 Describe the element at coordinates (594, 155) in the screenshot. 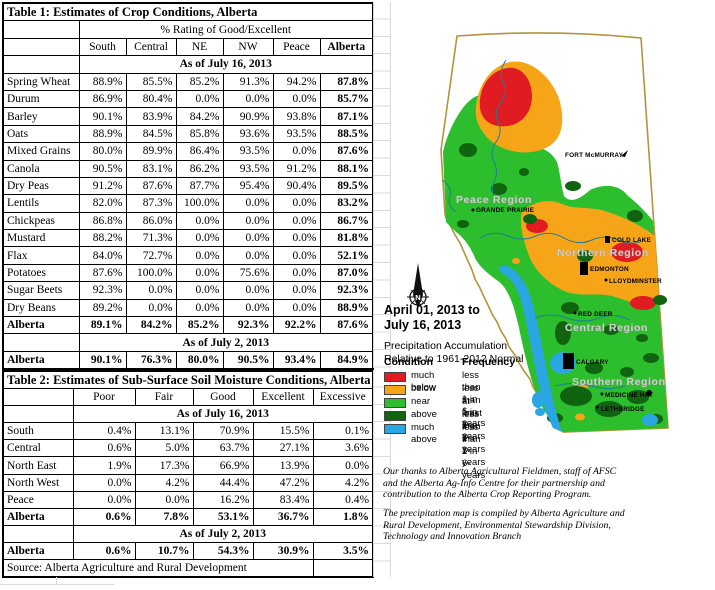

I see `city-label-fort-mcmurray: FORT McMURRAY` at that location.